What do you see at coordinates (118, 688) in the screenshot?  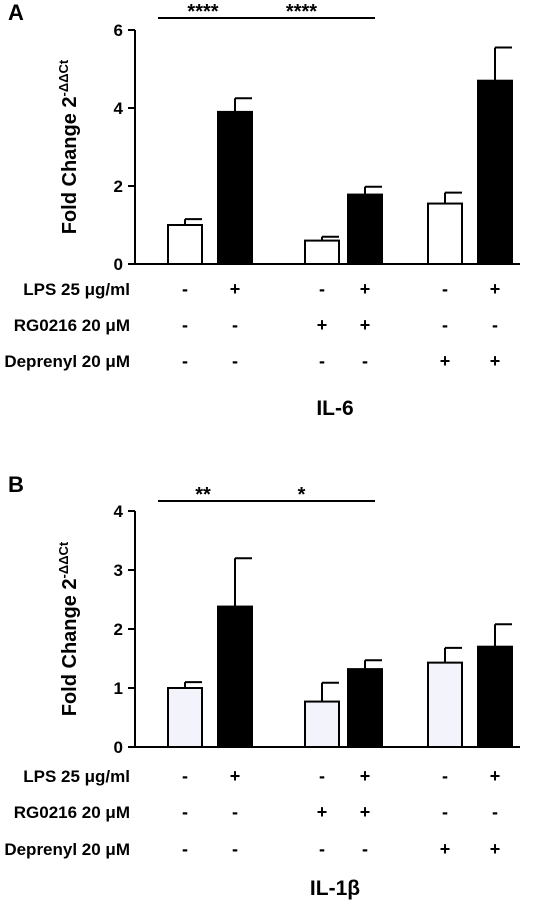 I see `y-tick-label: 1` at bounding box center [118, 688].